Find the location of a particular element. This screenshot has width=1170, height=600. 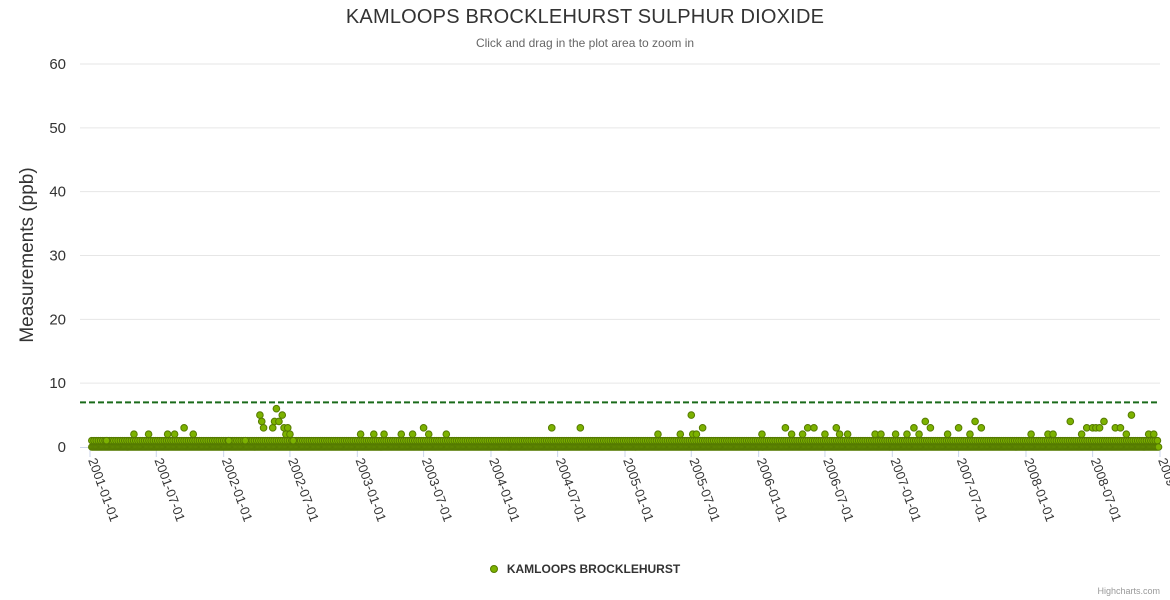

y-tick-label: 20 is located at coordinates (57, 319).